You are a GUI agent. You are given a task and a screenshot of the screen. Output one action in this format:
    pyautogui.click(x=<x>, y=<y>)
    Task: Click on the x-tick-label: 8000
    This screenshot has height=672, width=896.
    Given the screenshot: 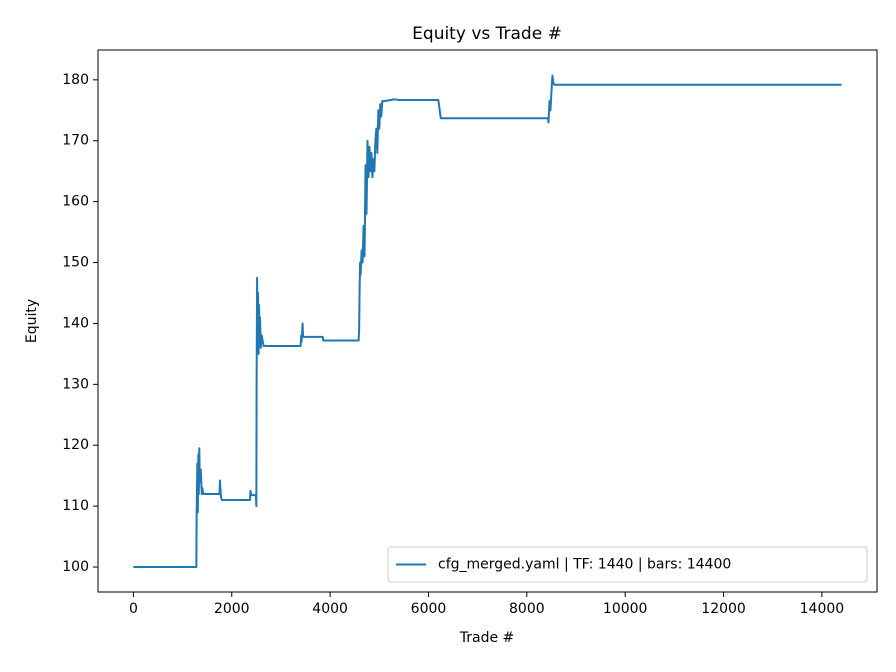 What is the action you would take?
    pyautogui.click(x=527, y=609)
    